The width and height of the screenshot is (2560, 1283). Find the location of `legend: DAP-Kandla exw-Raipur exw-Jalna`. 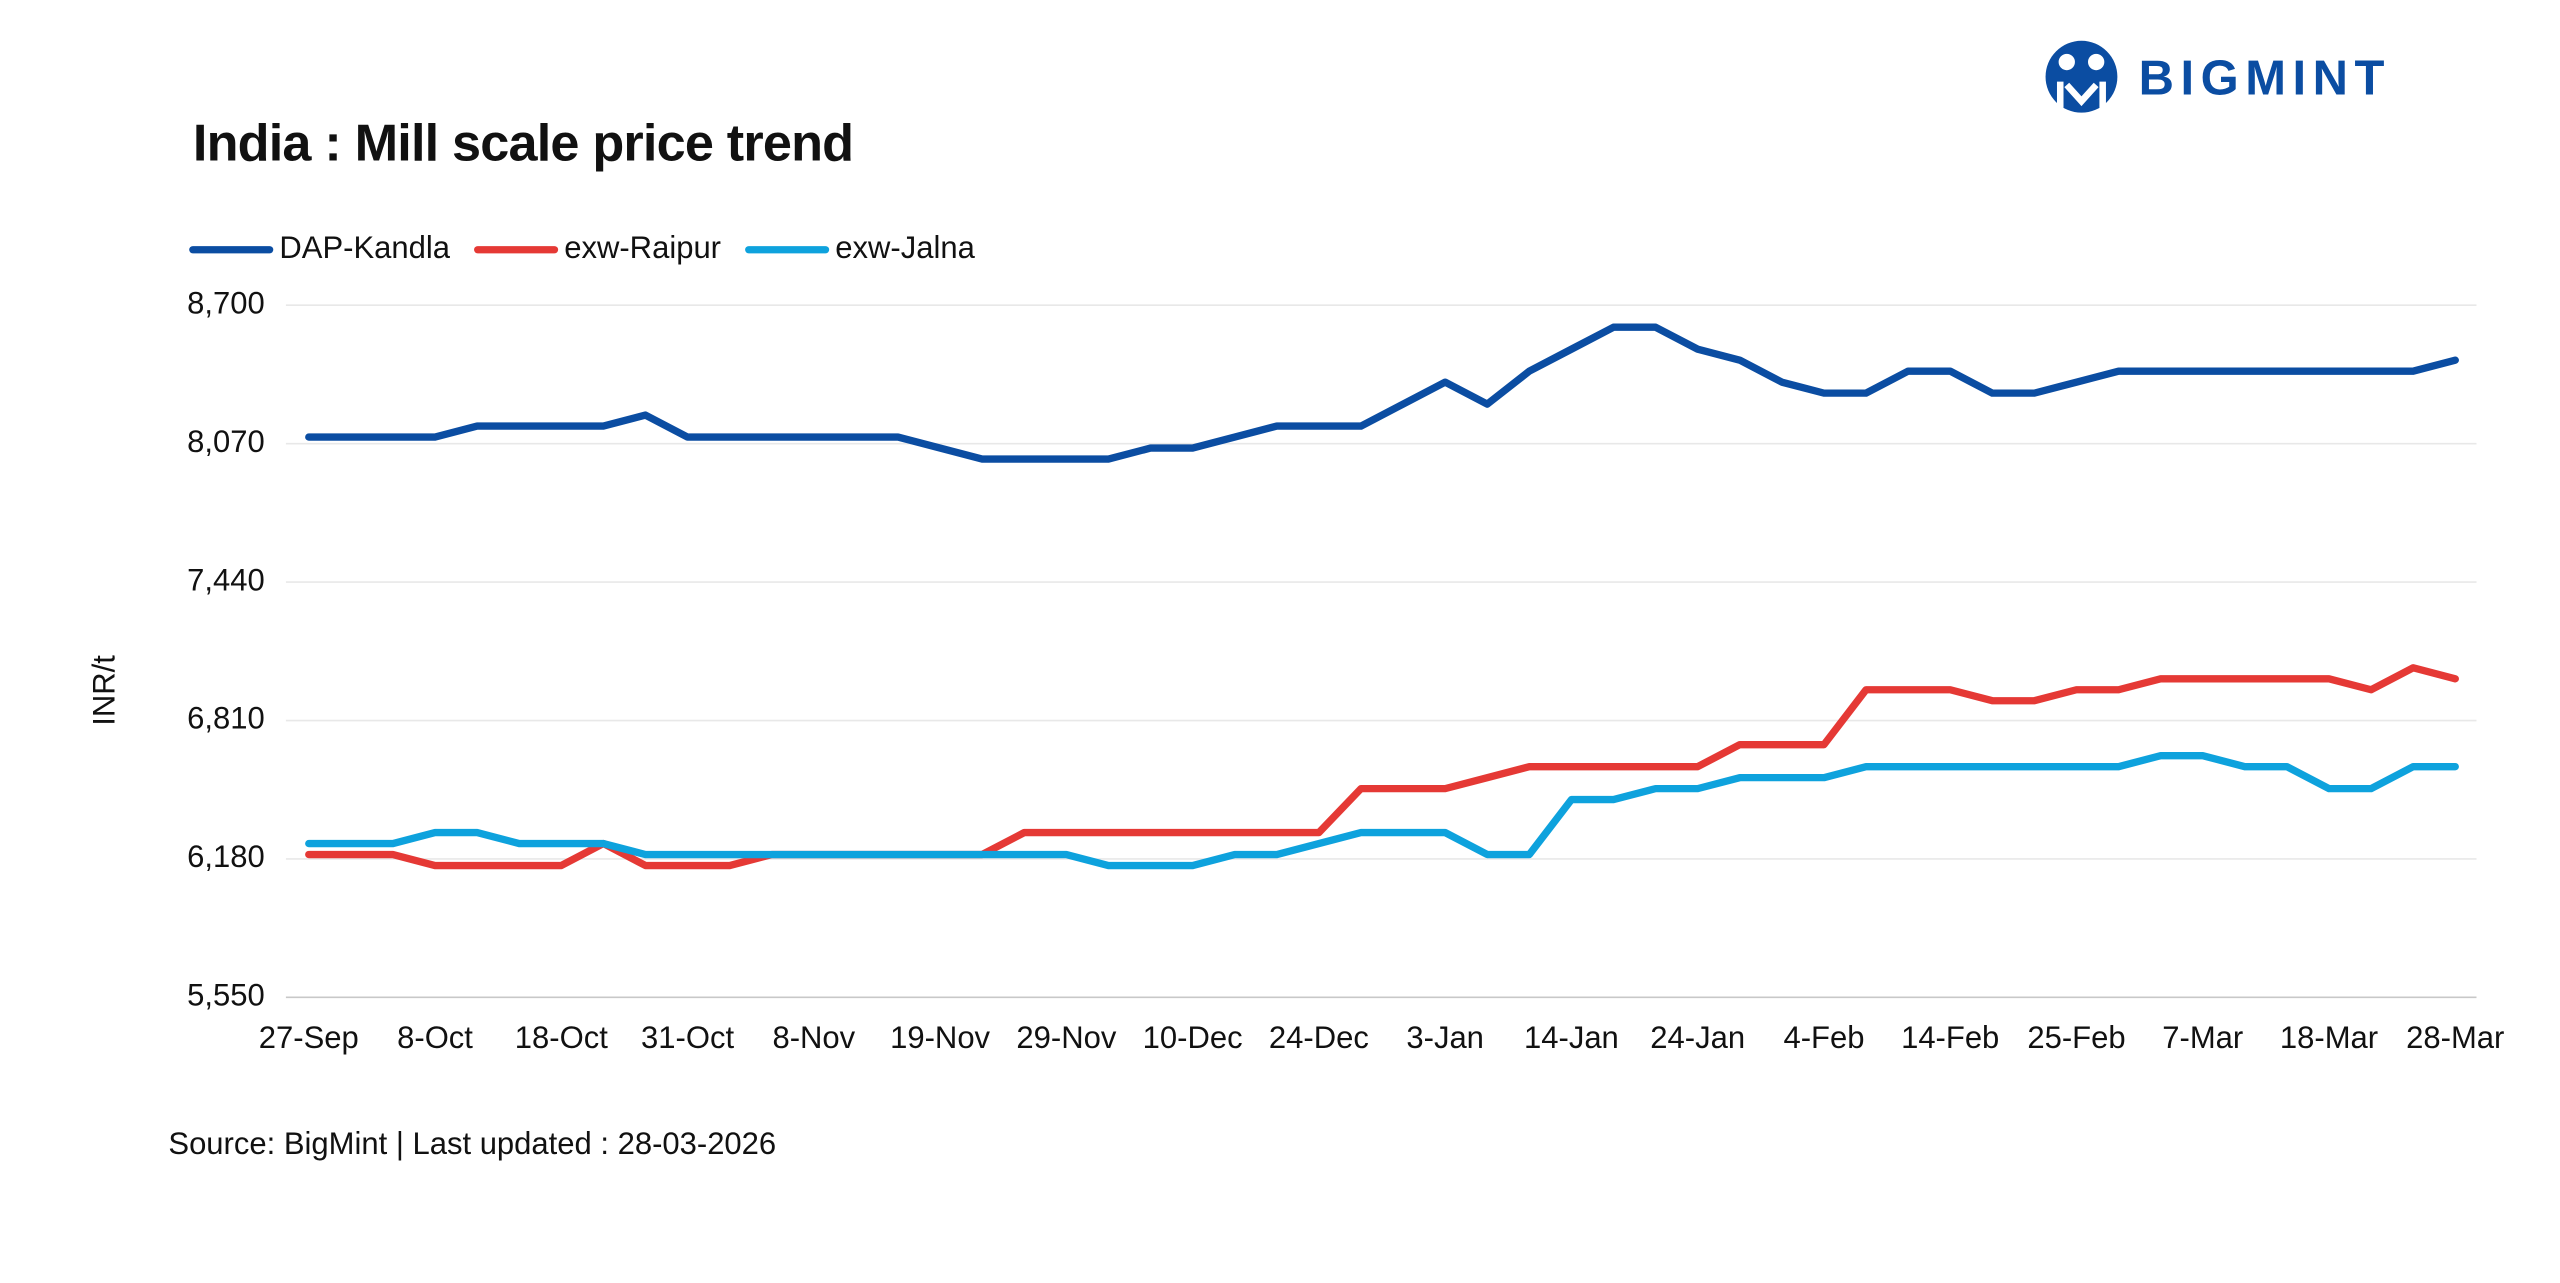

legend: DAP-Kandla exw-Raipur exw-Jalna is located at coordinates (582, 247).